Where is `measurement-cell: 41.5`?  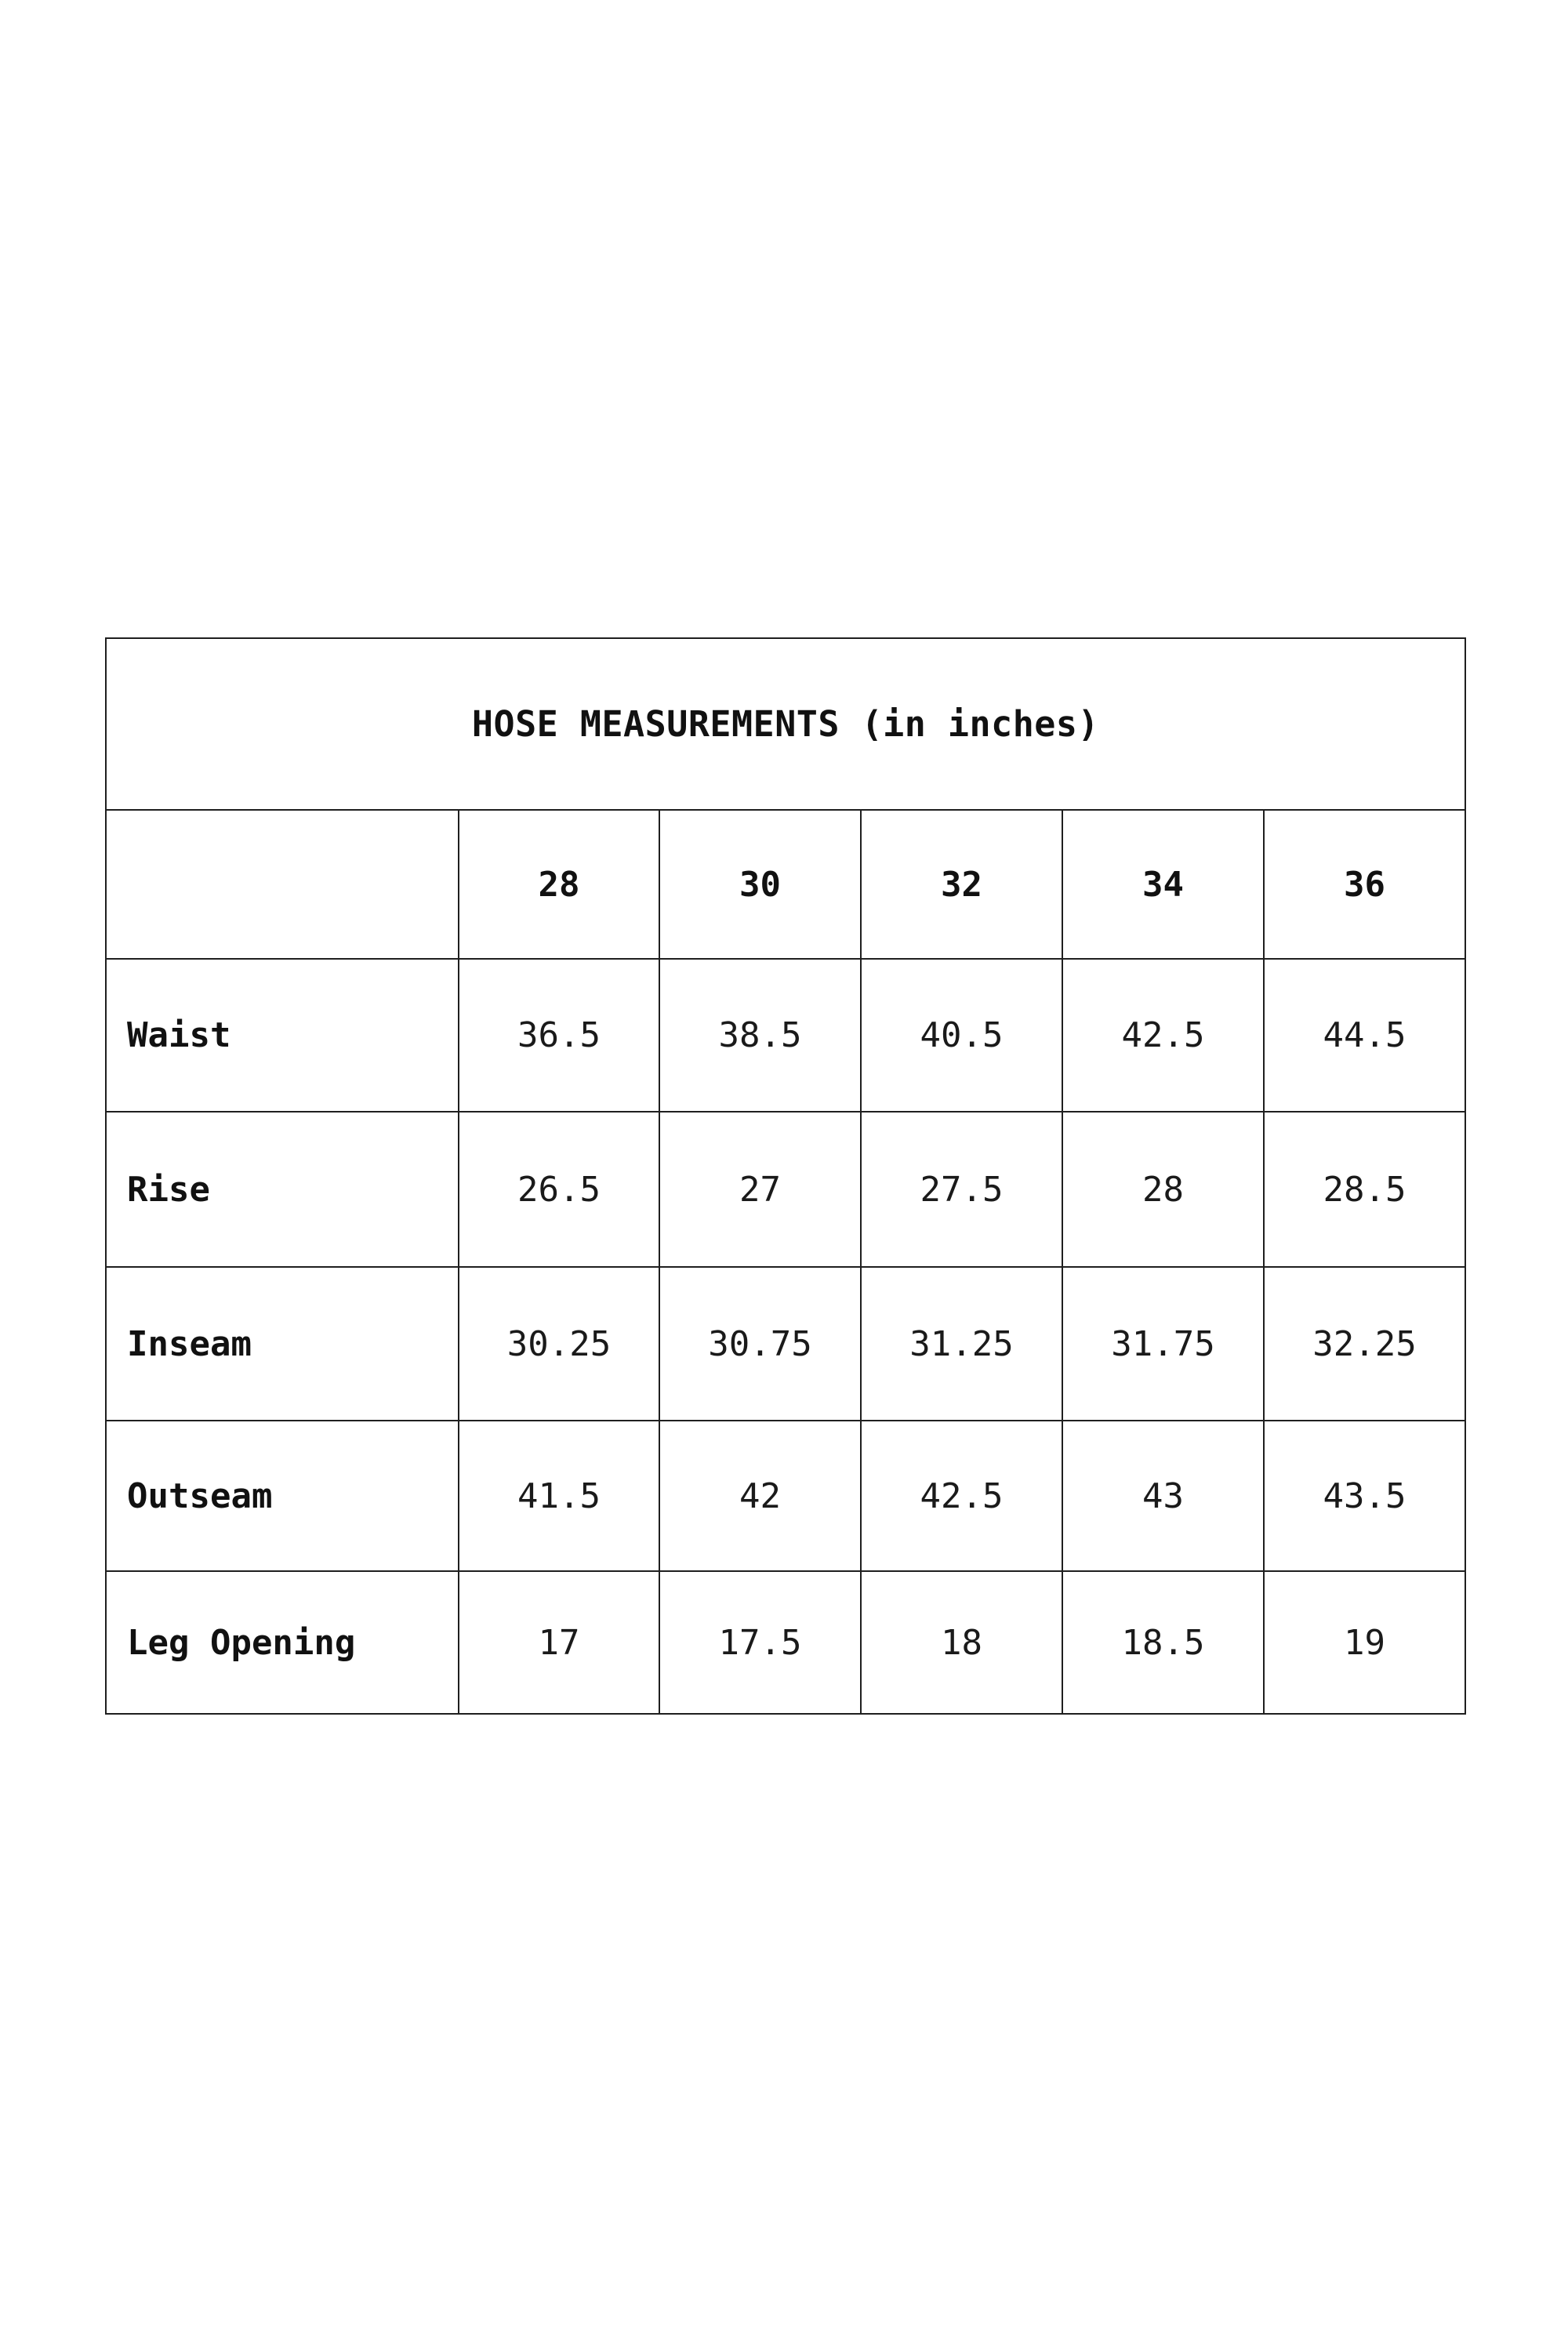 measurement-cell: 41.5 is located at coordinates (559, 1496).